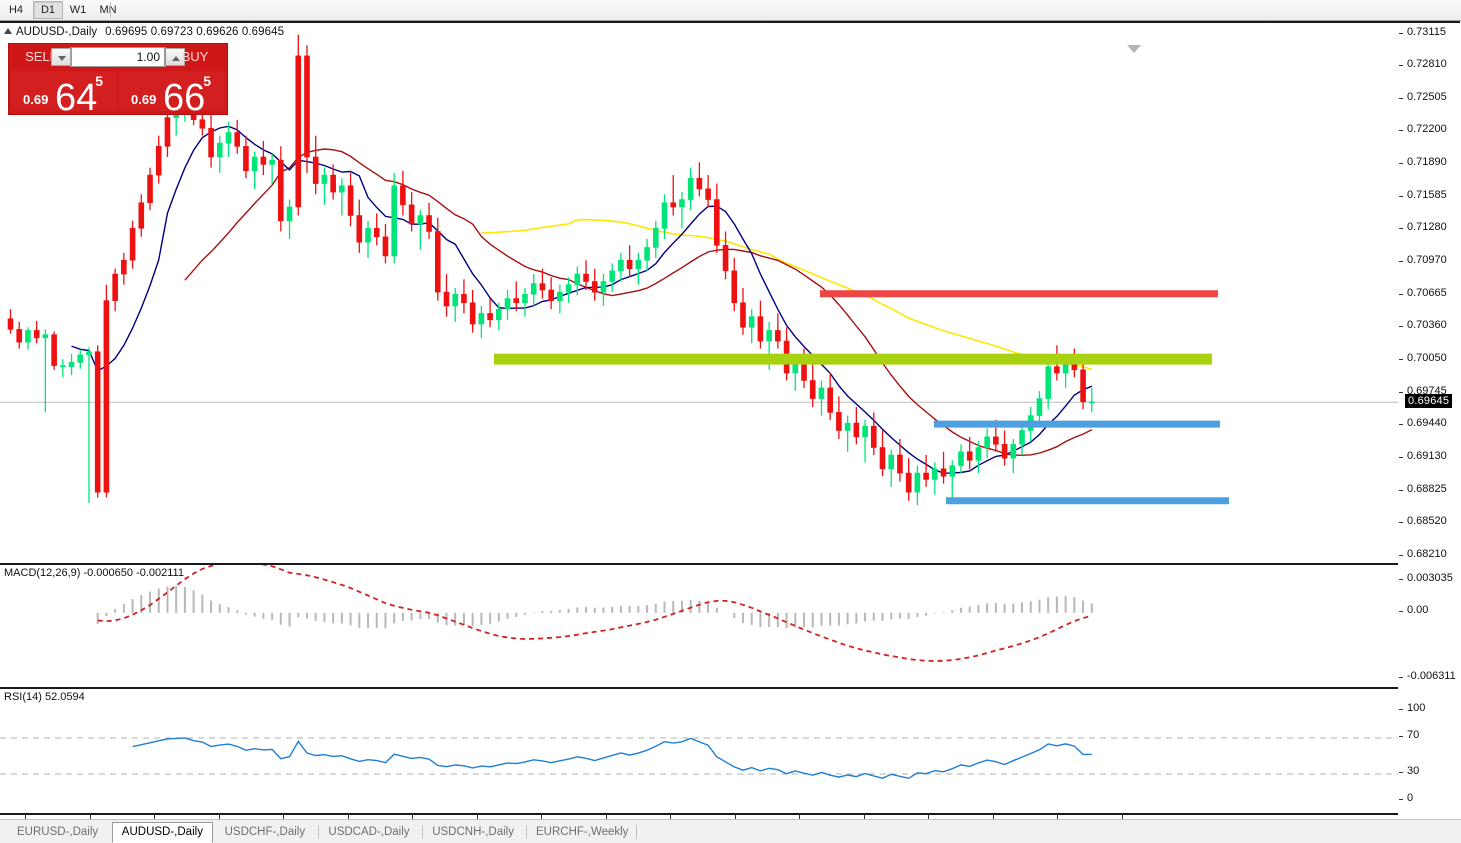 Image resolution: width=1461 pixels, height=843 pixels. Describe the element at coordinates (76, 94) in the screenshot. I see `sell-price-main: 64` at that location.